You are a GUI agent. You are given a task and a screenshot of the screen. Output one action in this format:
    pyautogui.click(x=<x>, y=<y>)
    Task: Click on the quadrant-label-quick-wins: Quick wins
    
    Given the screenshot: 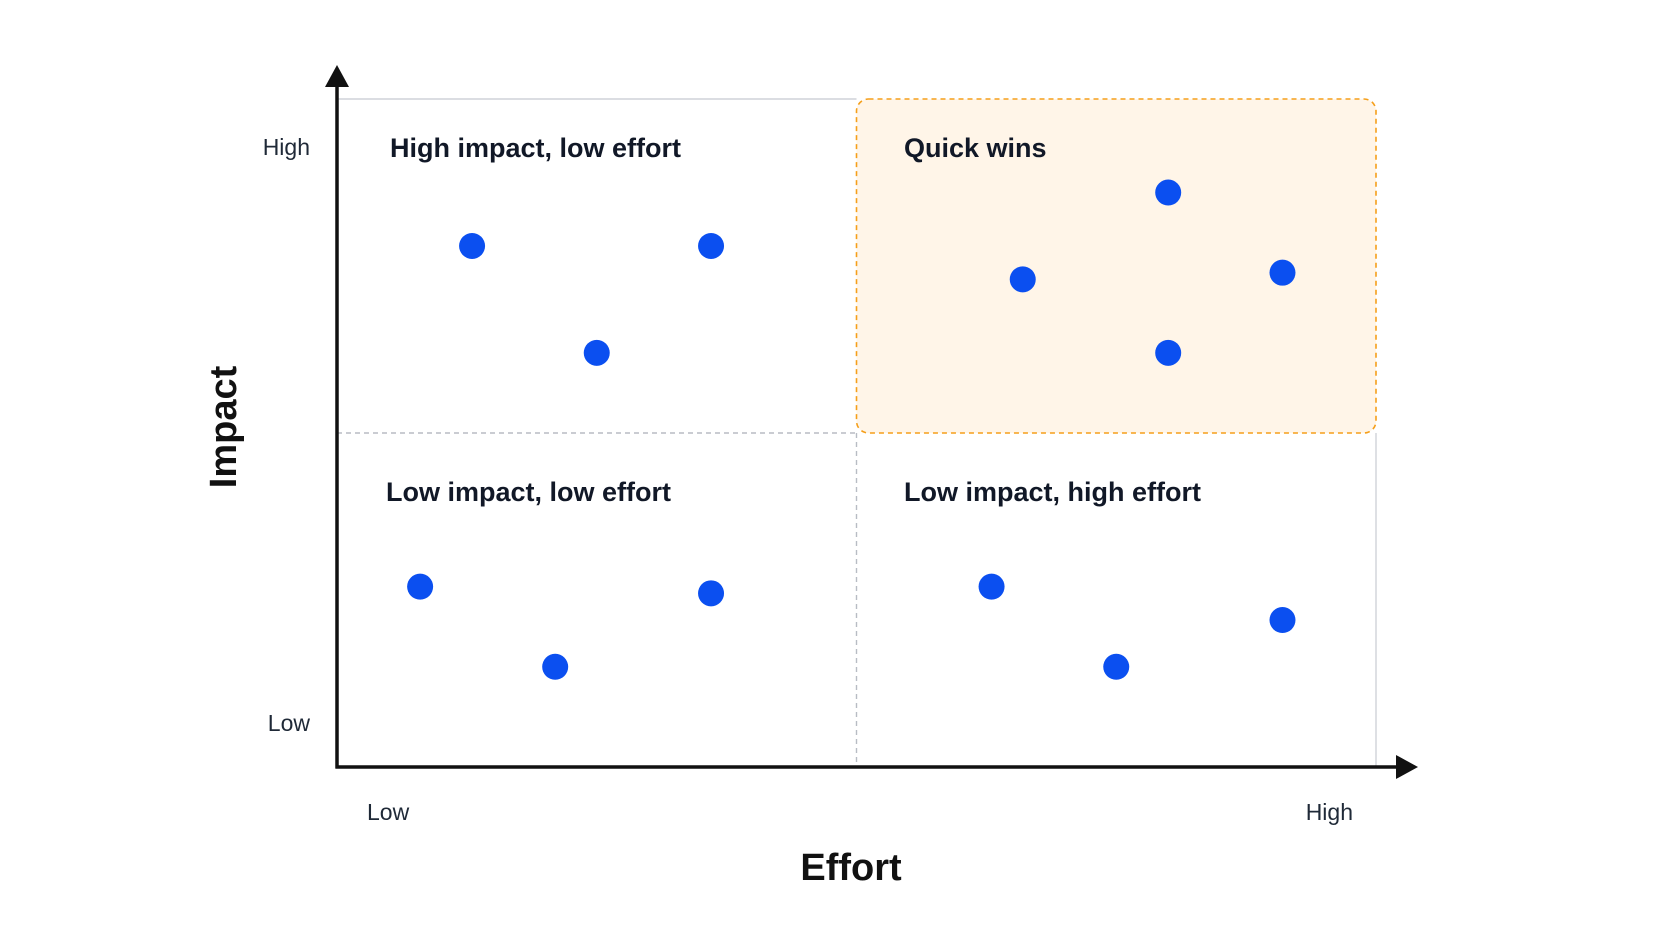 What is the action you would take?
    pyautogui.click(x=975, y=148)
    